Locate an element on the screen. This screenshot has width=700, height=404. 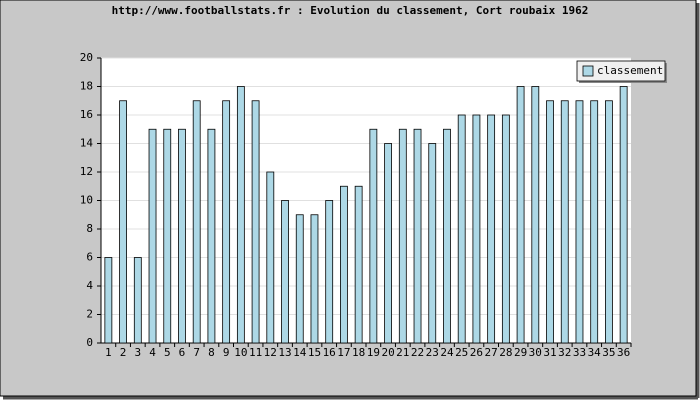
y-tick-label: 14 is located at coordinates (87, 143).